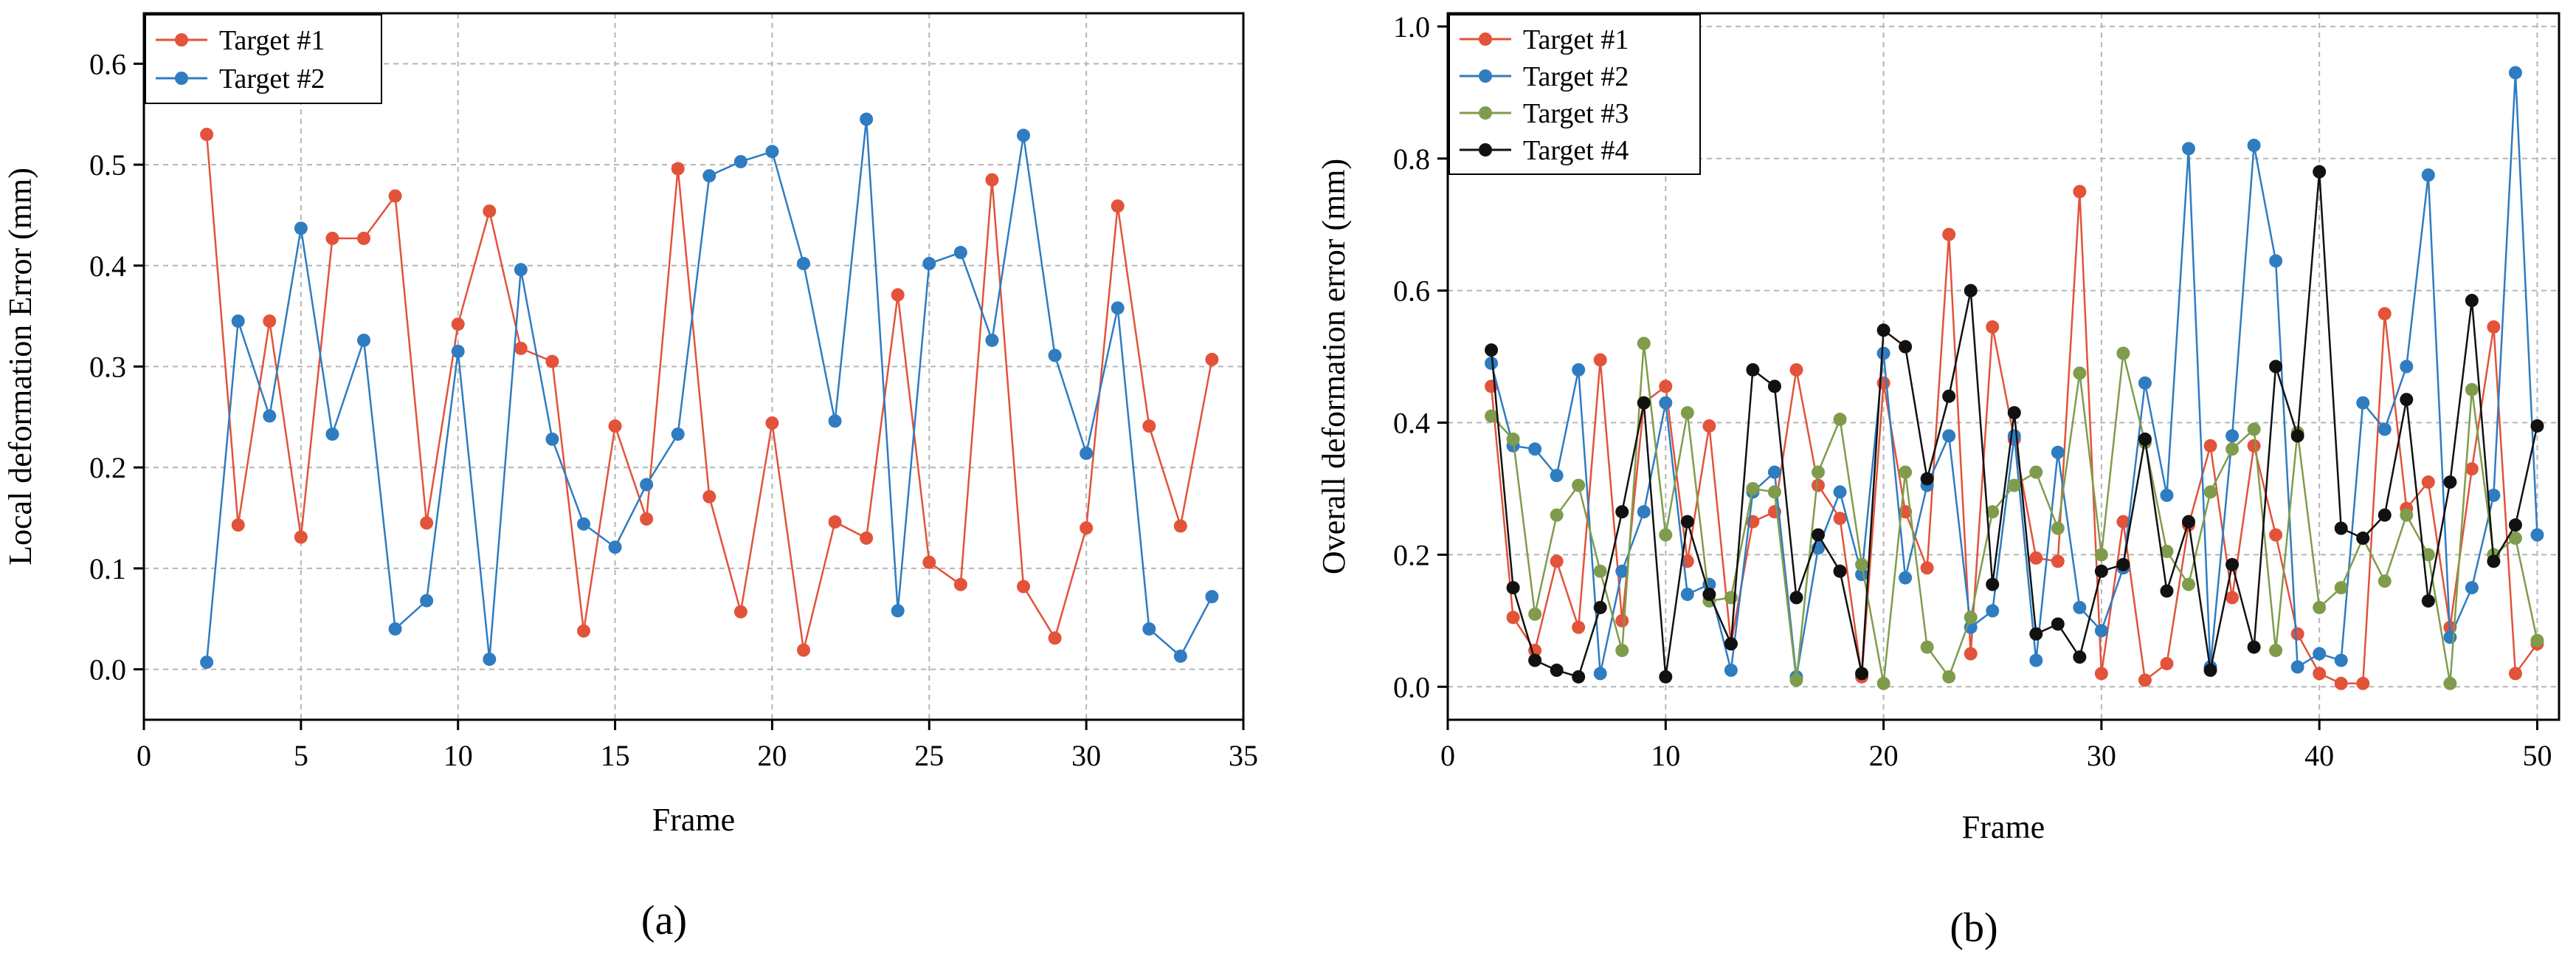 Image resolution: width=2576 pixels, height=956 pixels. I want to click on x-tick-label: 5, so click(301, 755).